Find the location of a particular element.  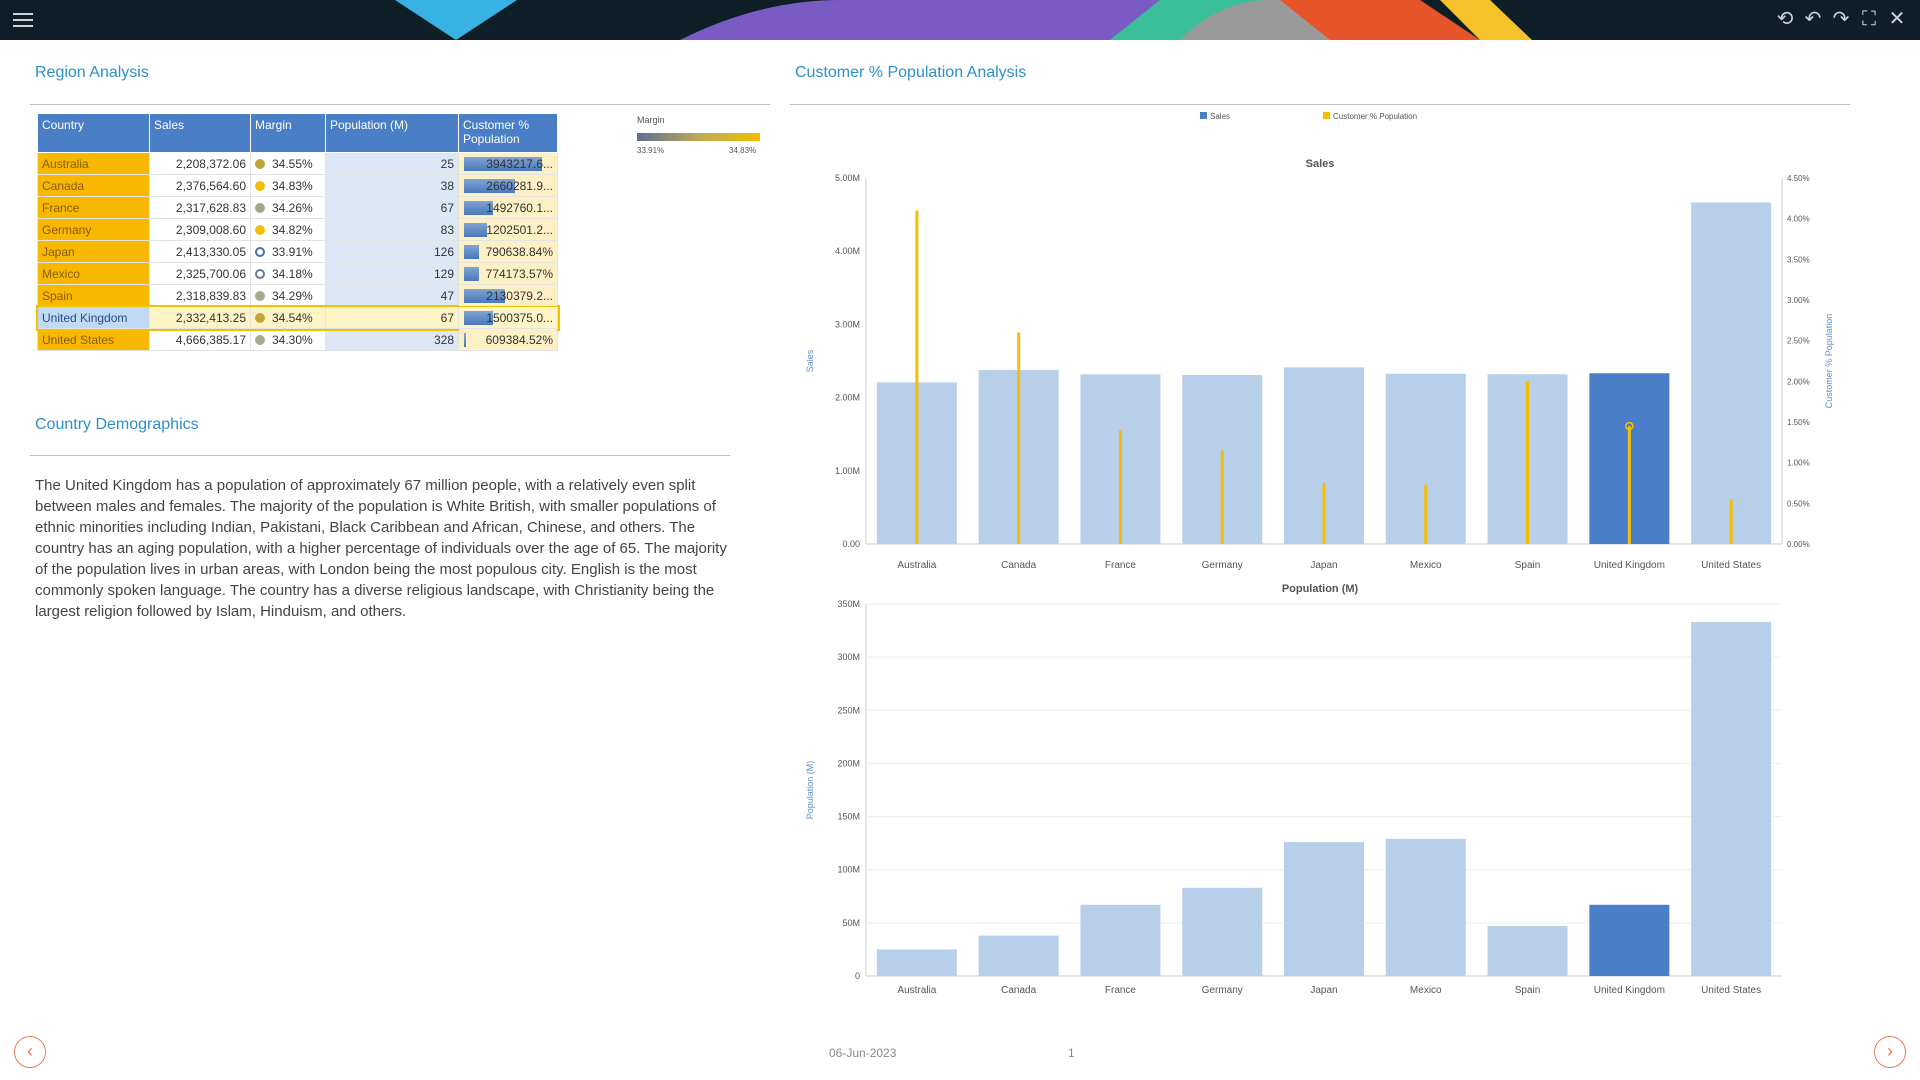

y-axis-label-sales: Sales is located at coordinates (810, 360).